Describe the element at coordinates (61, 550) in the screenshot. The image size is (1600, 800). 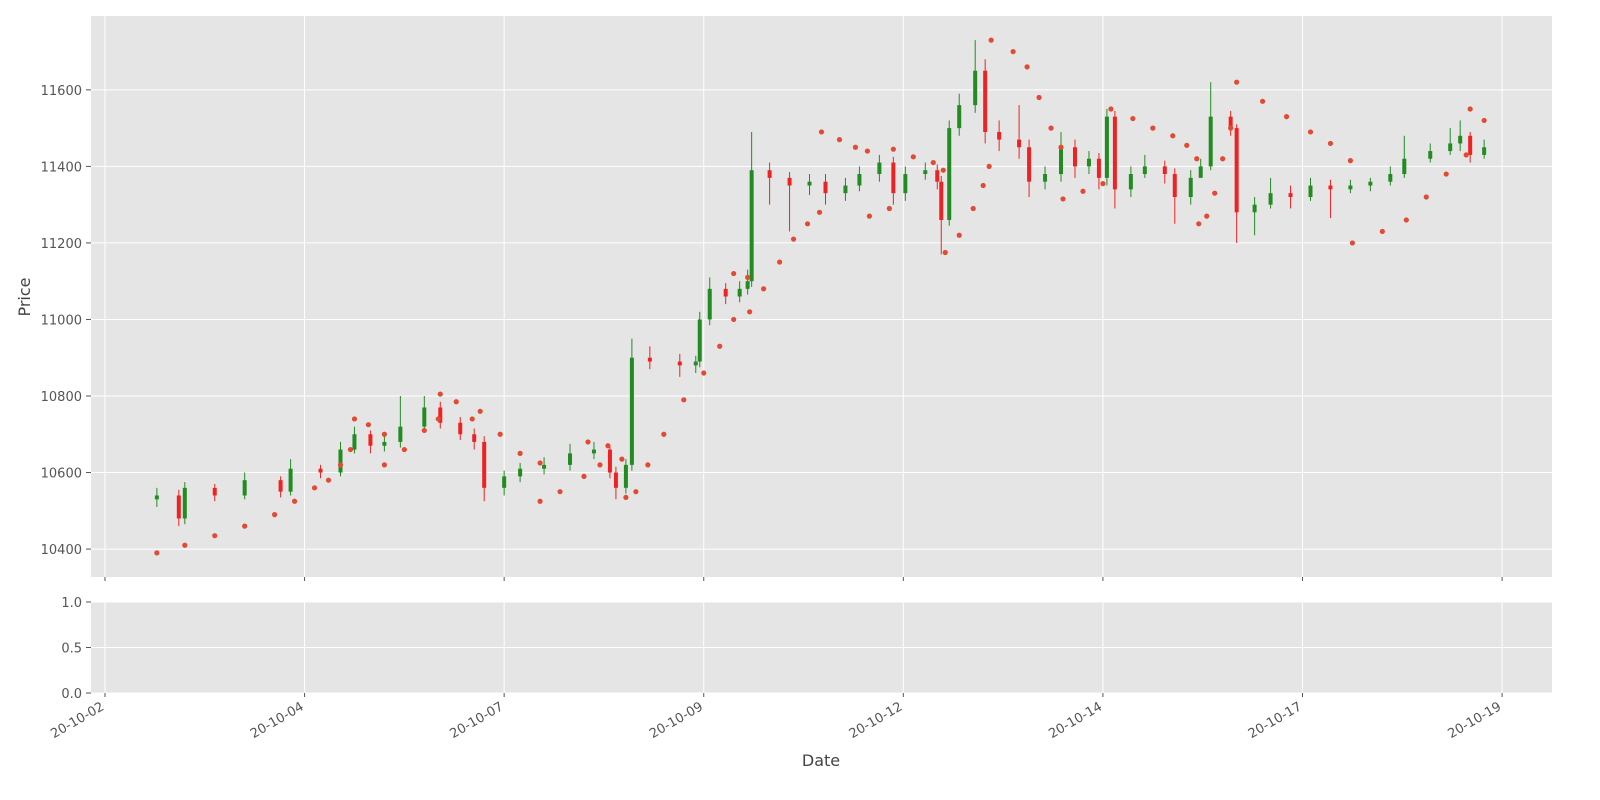
I see `y-tick-label: 10400` at that location.